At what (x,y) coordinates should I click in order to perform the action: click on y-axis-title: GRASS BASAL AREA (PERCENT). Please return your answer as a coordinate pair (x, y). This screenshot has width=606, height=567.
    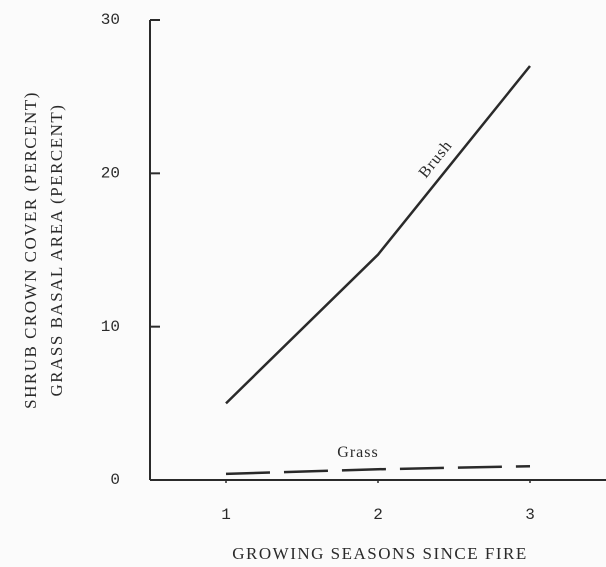
    Looking at the image, I should click on (56, 250).